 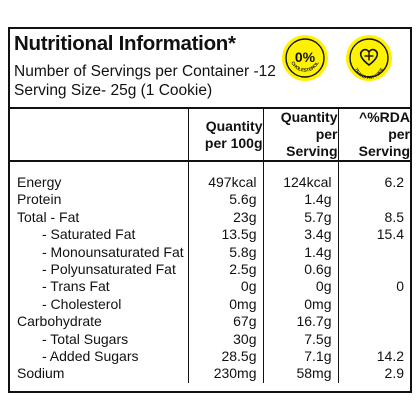 I want to click on badge-percent-text: 0%, so click(x=305, y=57).